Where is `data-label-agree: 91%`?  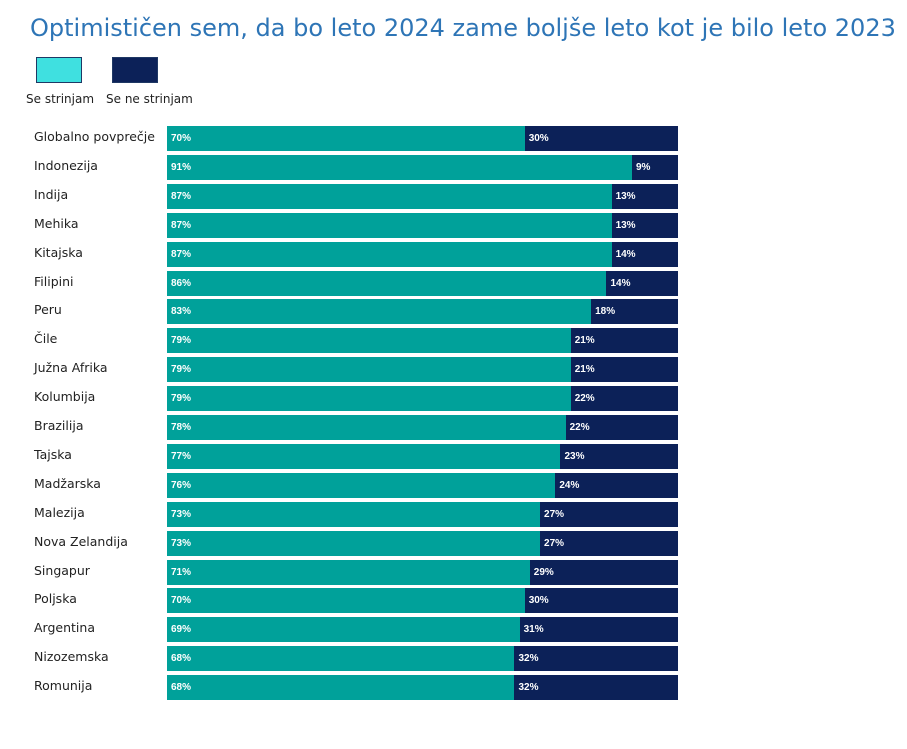
data-label-agree: 91% is located at coordinates (181, 167).